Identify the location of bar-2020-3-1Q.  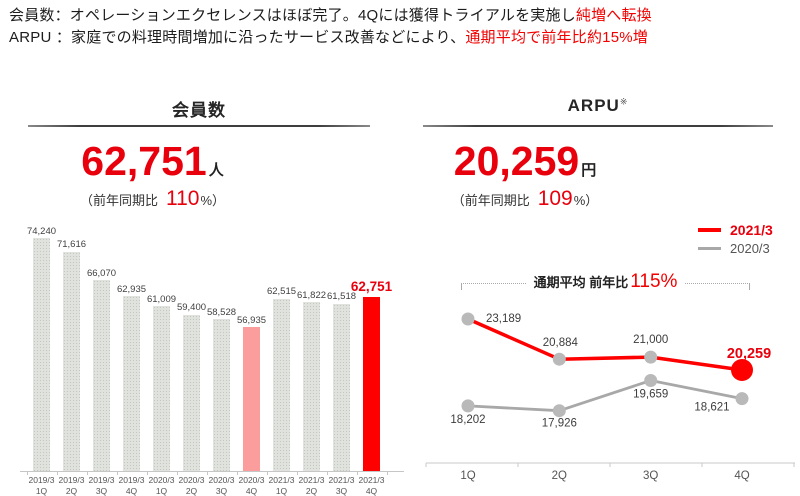
(161, 388).